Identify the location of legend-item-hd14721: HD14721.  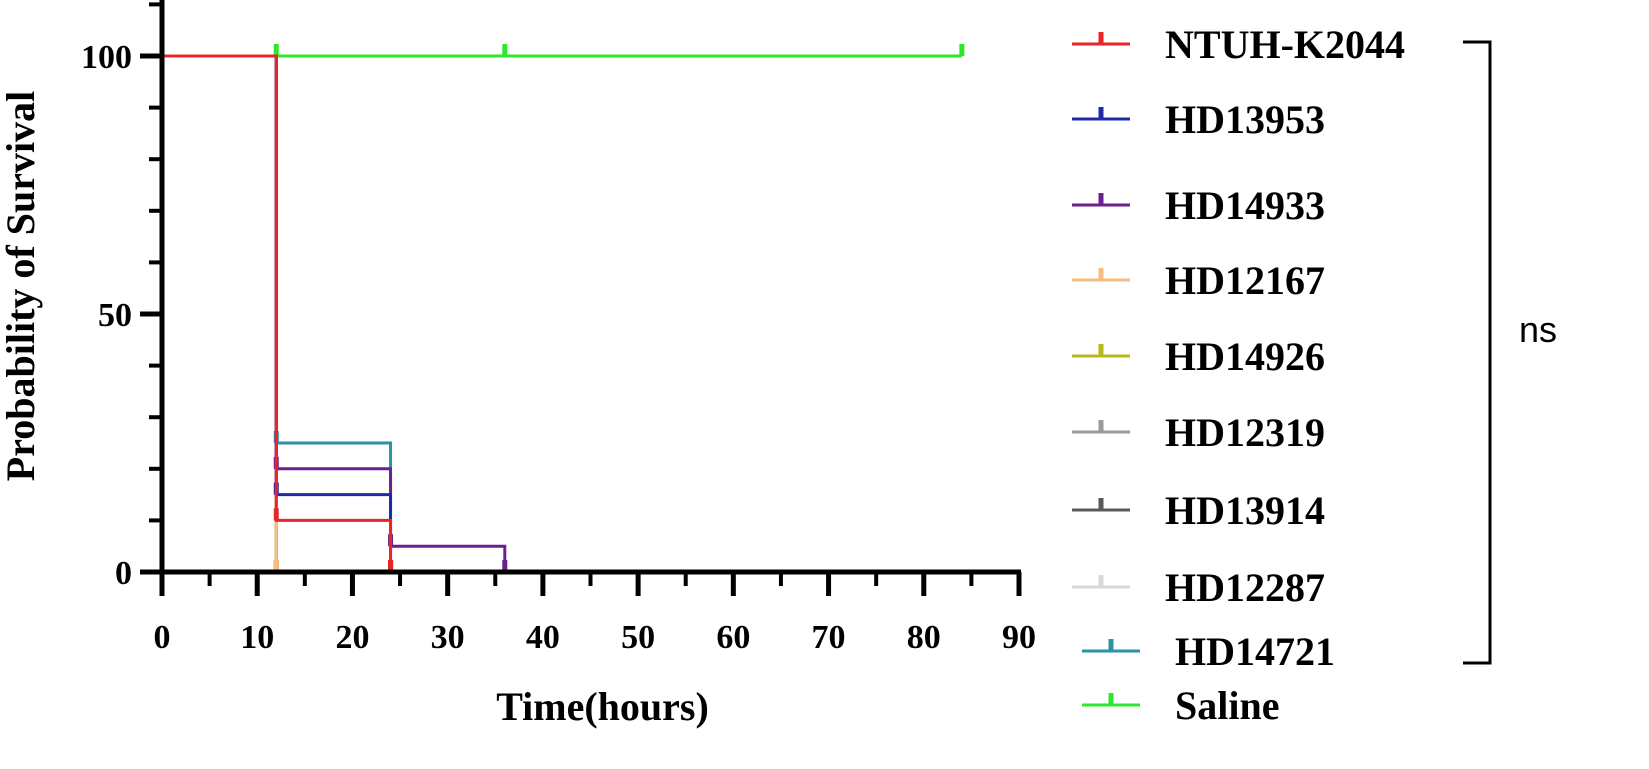
(1208, 651).